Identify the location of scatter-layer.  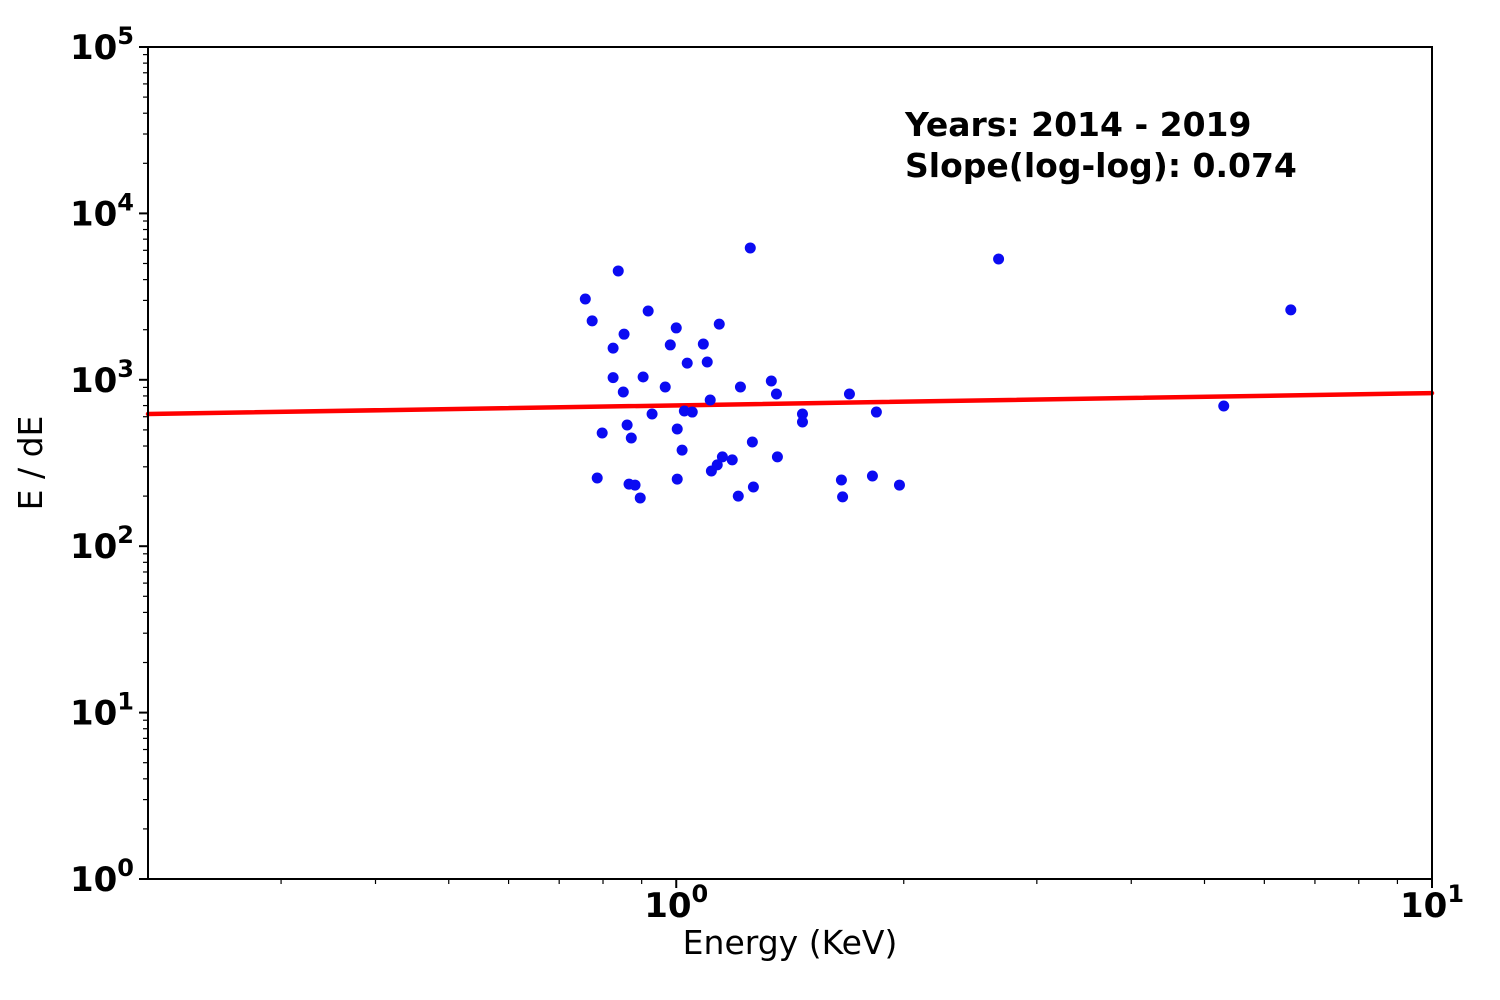
(938, 373).